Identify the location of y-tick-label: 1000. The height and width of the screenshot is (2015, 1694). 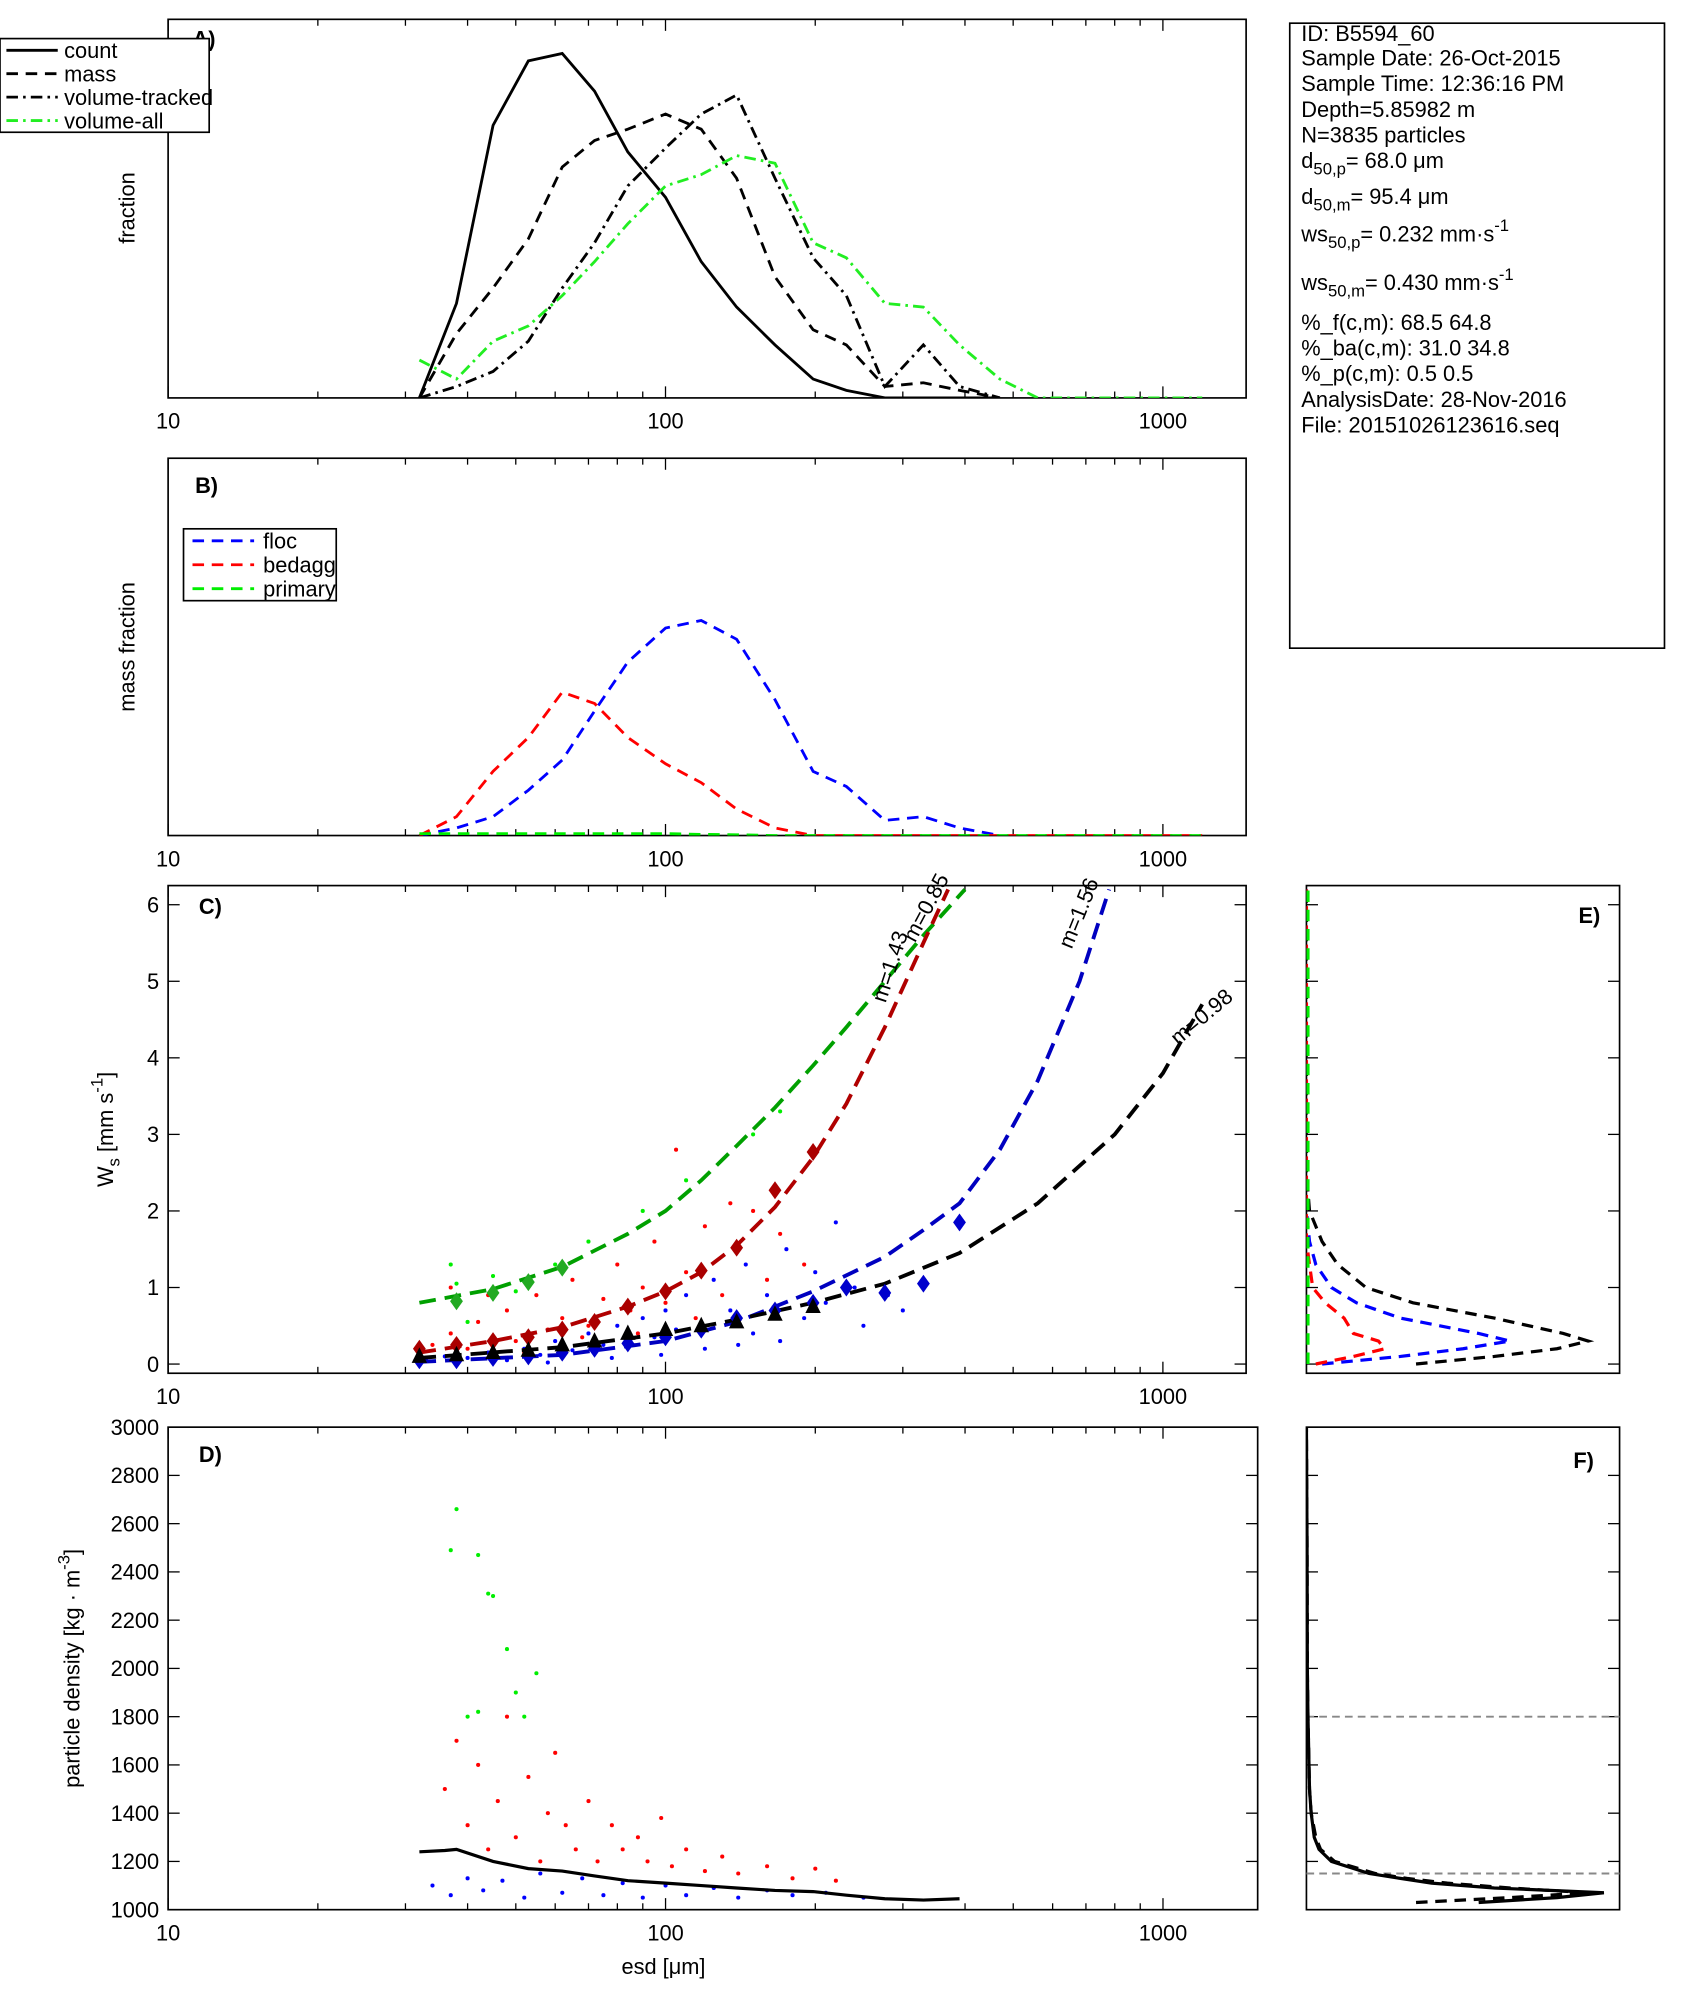
(135, 1909).